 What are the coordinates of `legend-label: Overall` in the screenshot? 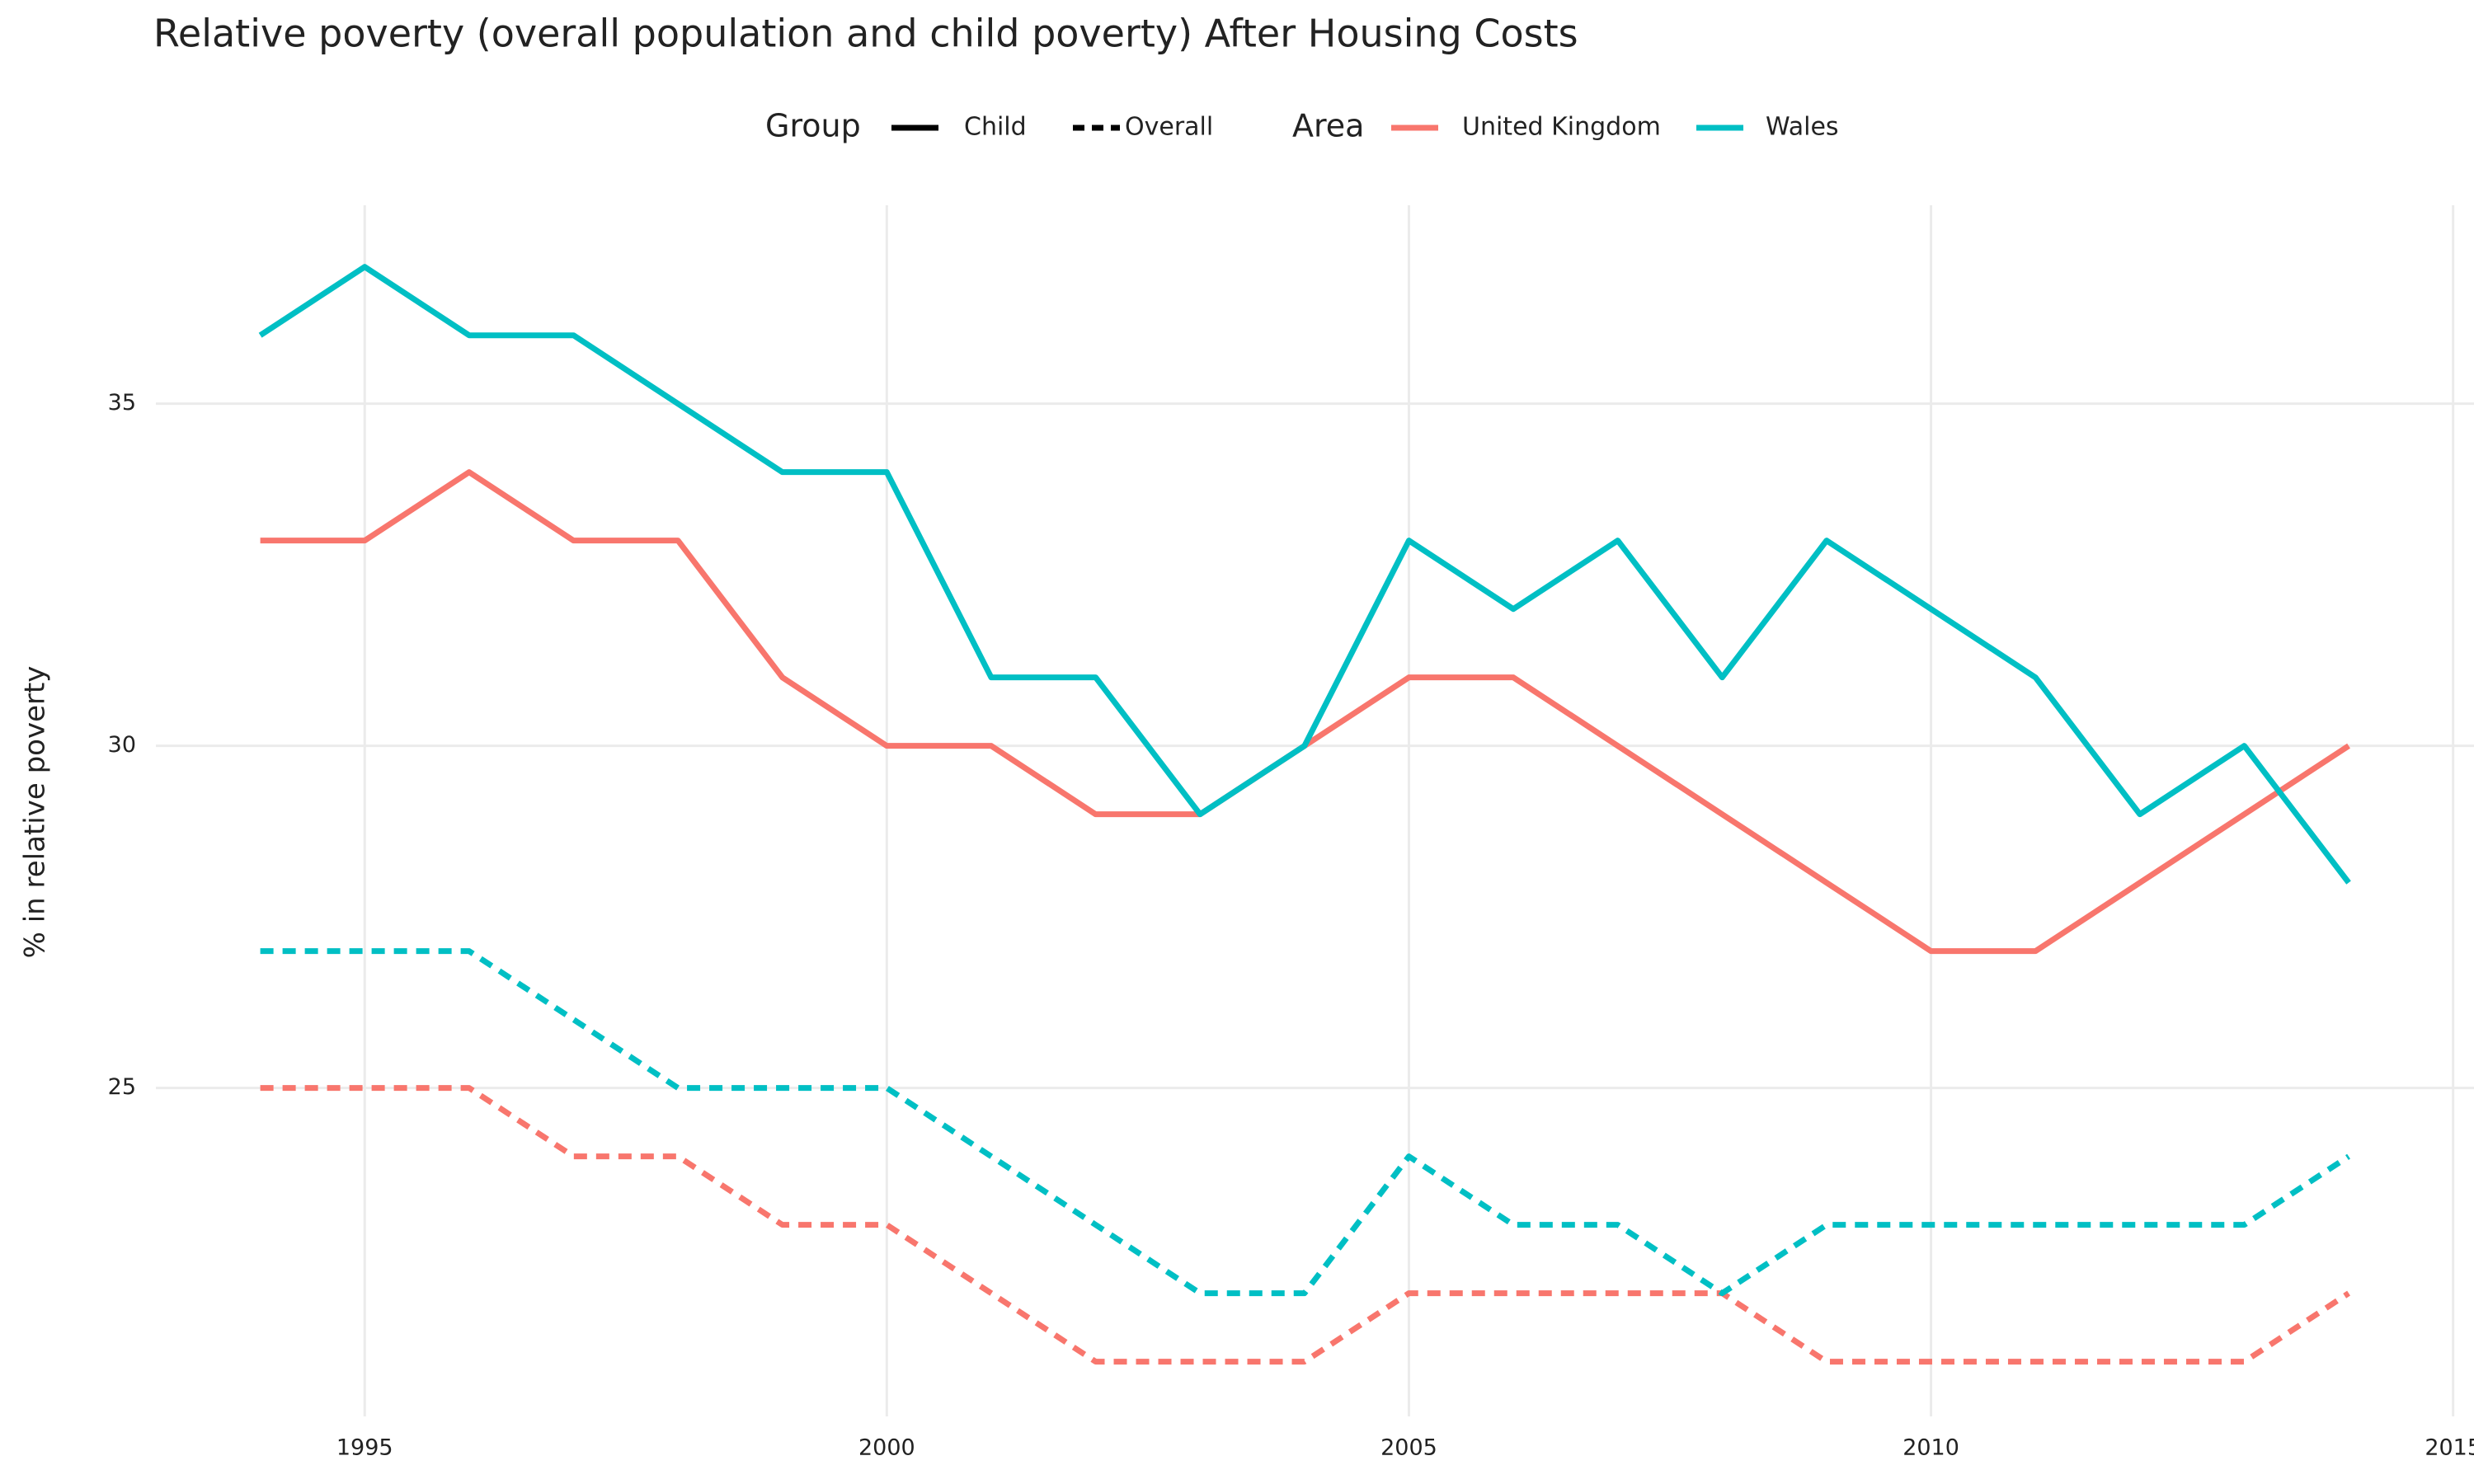 It's located at (1169, 128).